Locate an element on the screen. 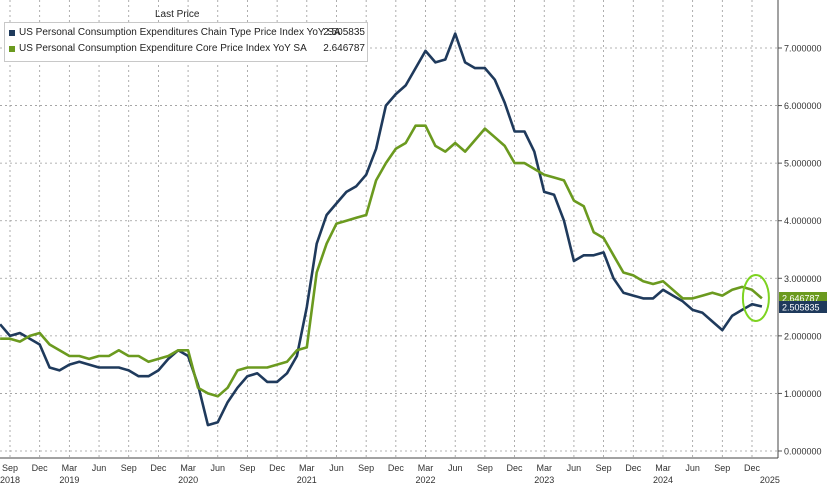 The image size is (829, 491). last-value-tag: 2.505835 is located at coordinates (803, 307).